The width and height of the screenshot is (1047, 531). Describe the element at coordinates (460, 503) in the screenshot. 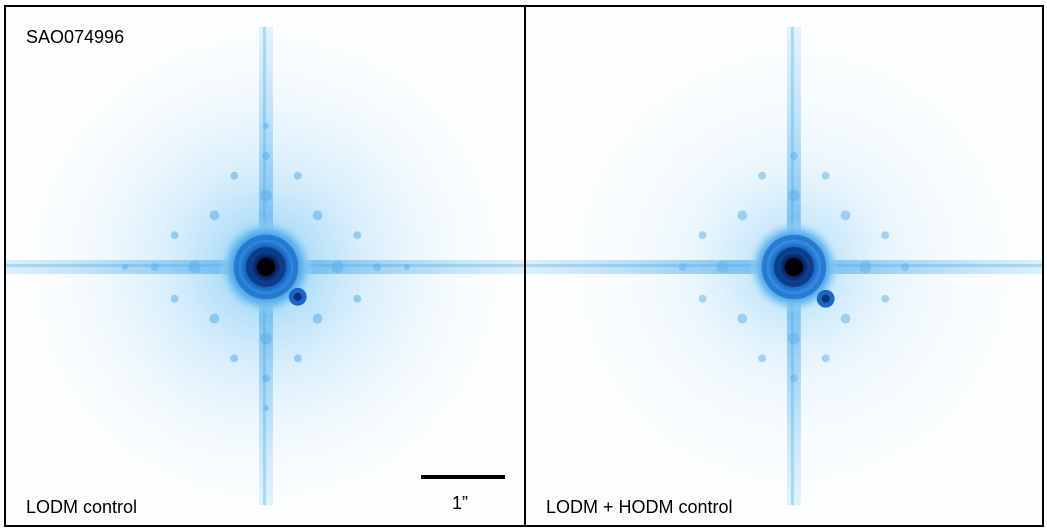

I see `scale-bar-label: 1”` at that location.